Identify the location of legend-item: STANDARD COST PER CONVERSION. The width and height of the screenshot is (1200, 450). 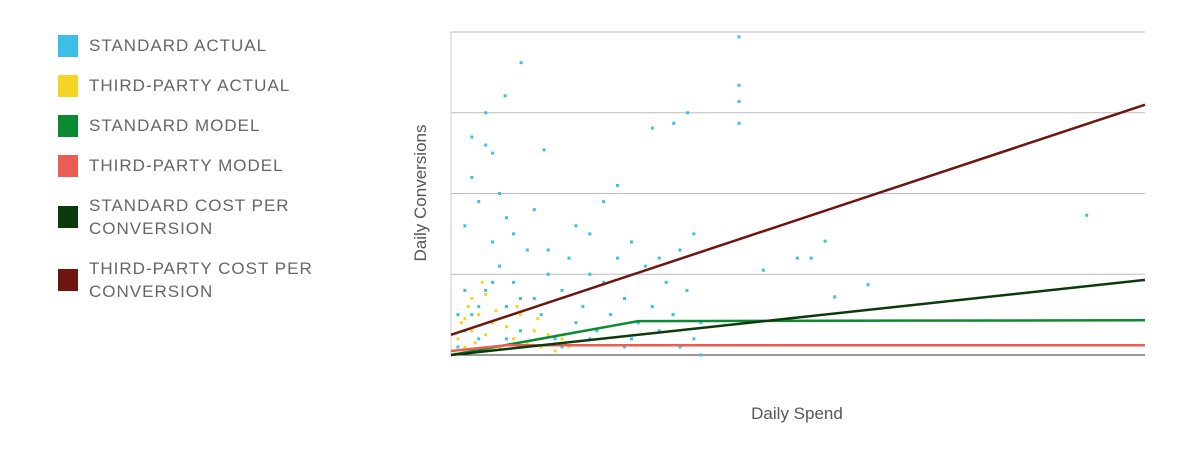
(208, 217).